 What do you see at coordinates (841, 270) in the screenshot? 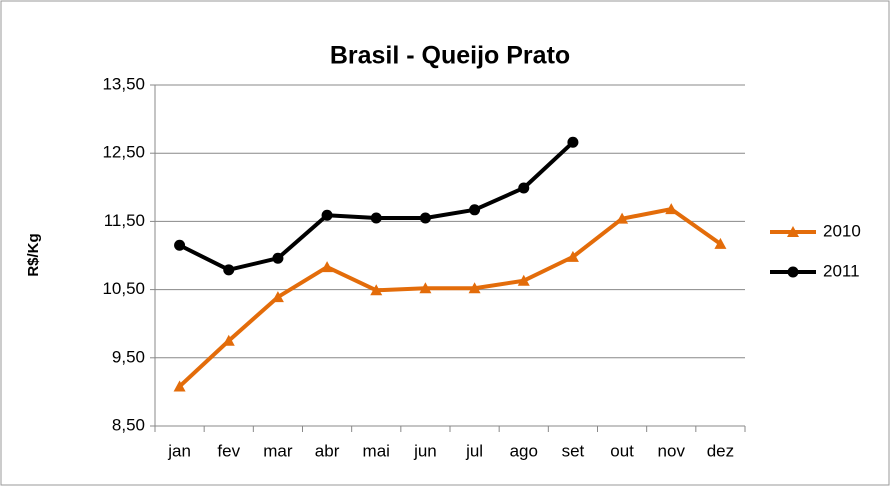
I see `legend-label: 2011` at bounding box center [841, 270].